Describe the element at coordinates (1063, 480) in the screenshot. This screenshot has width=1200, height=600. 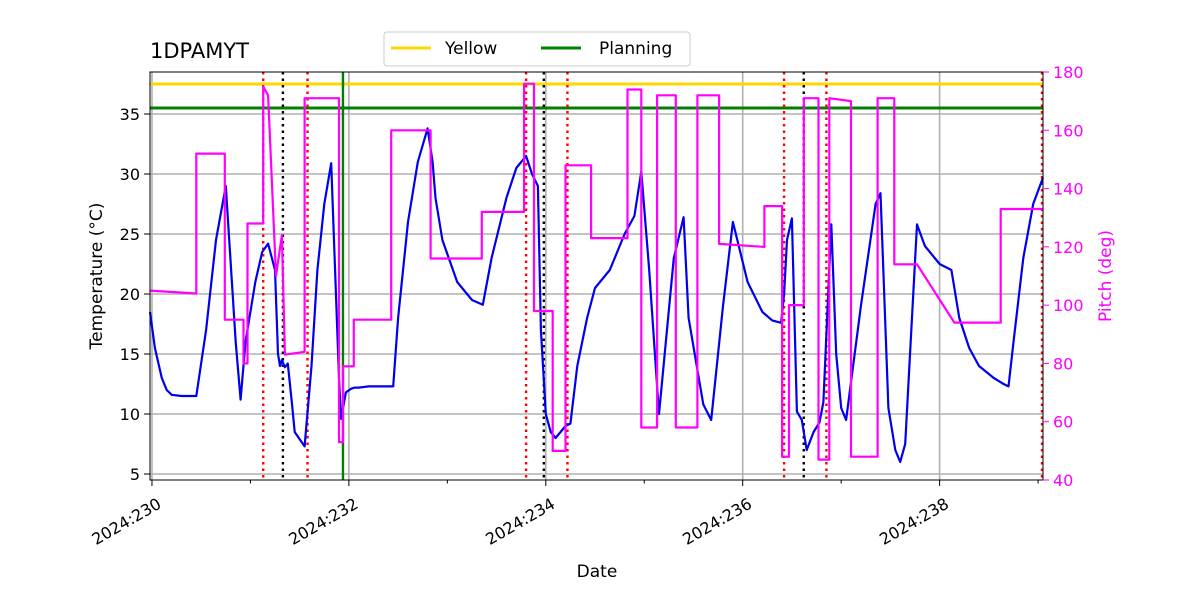
I see `y2-tick-label: 40` at that location.